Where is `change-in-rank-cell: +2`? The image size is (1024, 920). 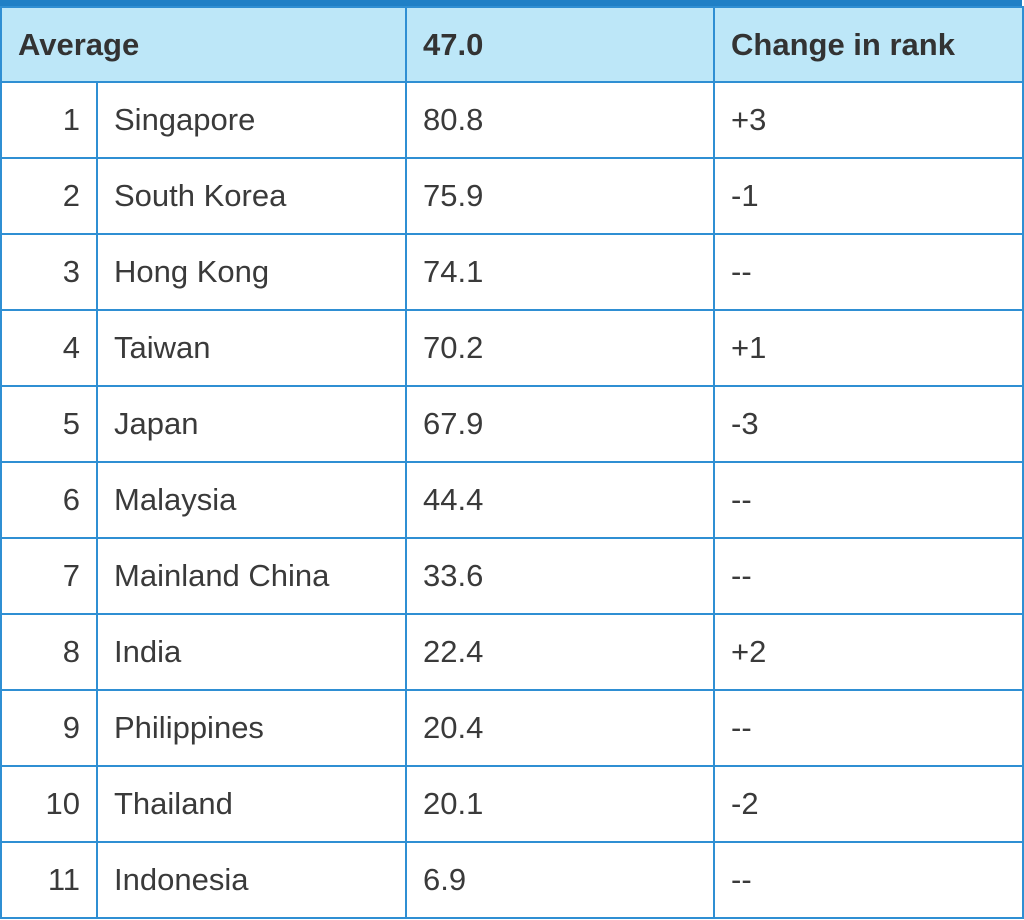 change-in-rank-cell: +2 is located at coordinates (868, 652).